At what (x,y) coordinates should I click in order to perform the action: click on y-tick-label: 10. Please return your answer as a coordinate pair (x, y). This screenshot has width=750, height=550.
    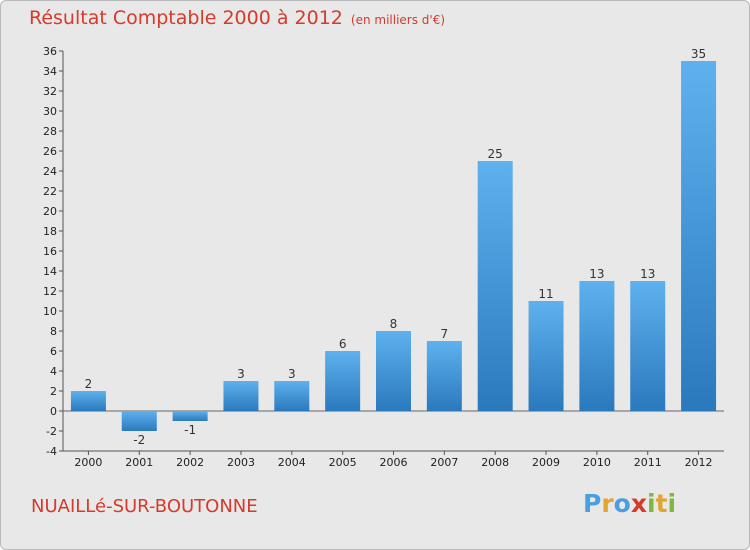
    Looking at the image, I should click on (50, 311).